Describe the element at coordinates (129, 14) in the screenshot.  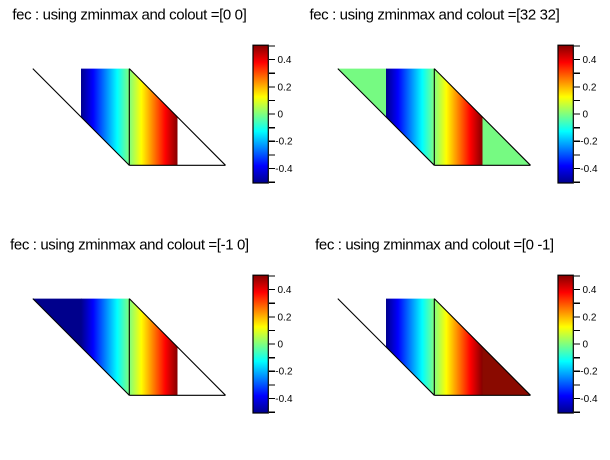
I see `svg-text:fec : using zminmax and colout: fec : using zminmax and colout =[0 0]` at that location.